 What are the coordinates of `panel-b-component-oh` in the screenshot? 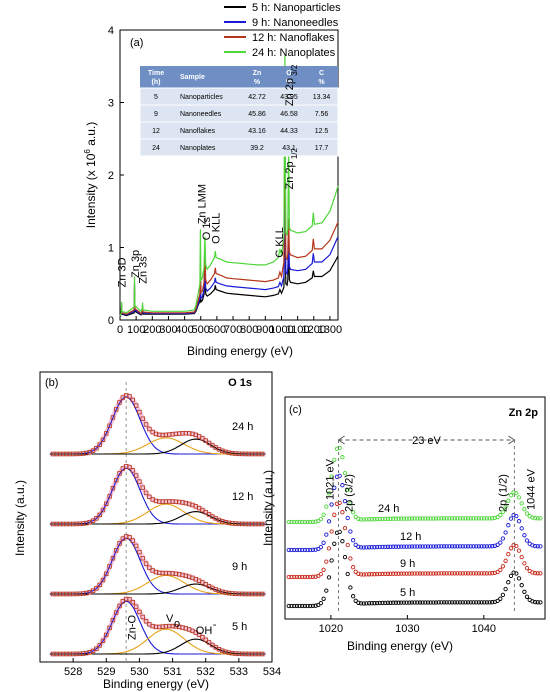 It's located at (157, 589).